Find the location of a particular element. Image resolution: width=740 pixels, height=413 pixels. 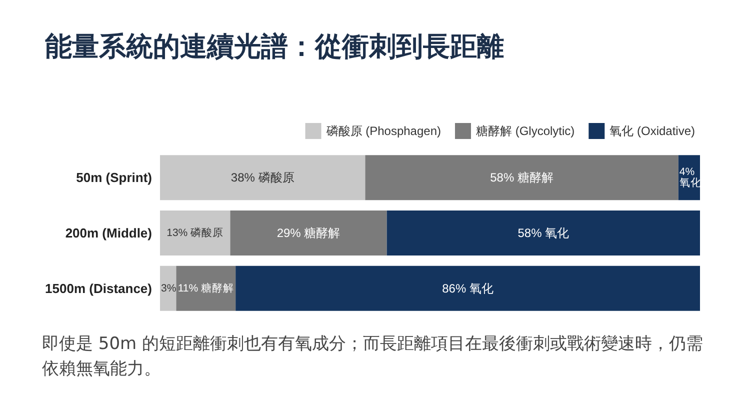

legend-label: 糖酵解 (Glycolytic) is located at coordinates (525, 131).